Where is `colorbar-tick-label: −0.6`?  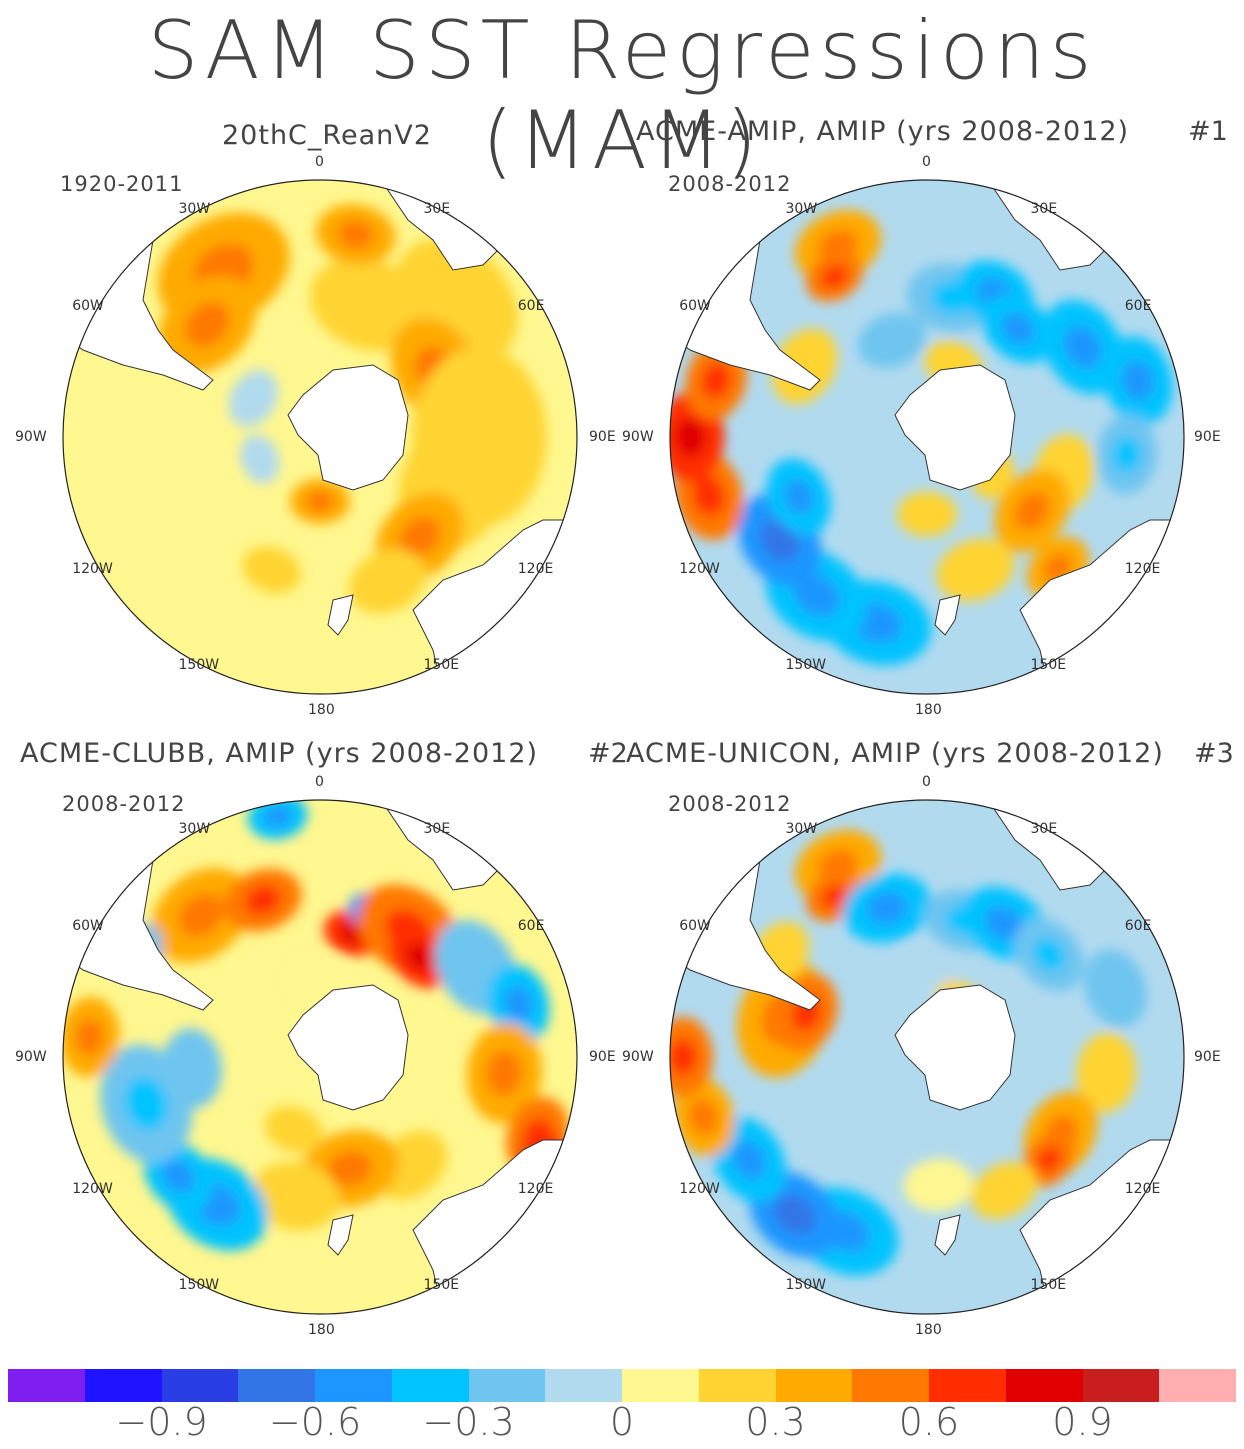
colorbar-tick-label: −0.6 is located at coordinates (315, 1422).